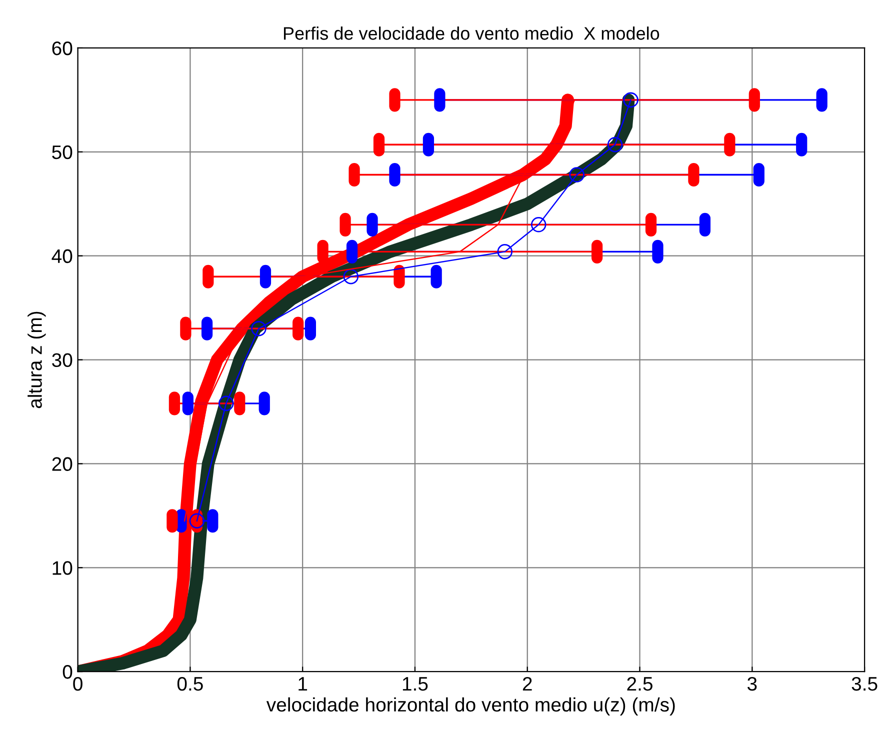  I want to click on y-tick-label: 50, so click(62, 152).